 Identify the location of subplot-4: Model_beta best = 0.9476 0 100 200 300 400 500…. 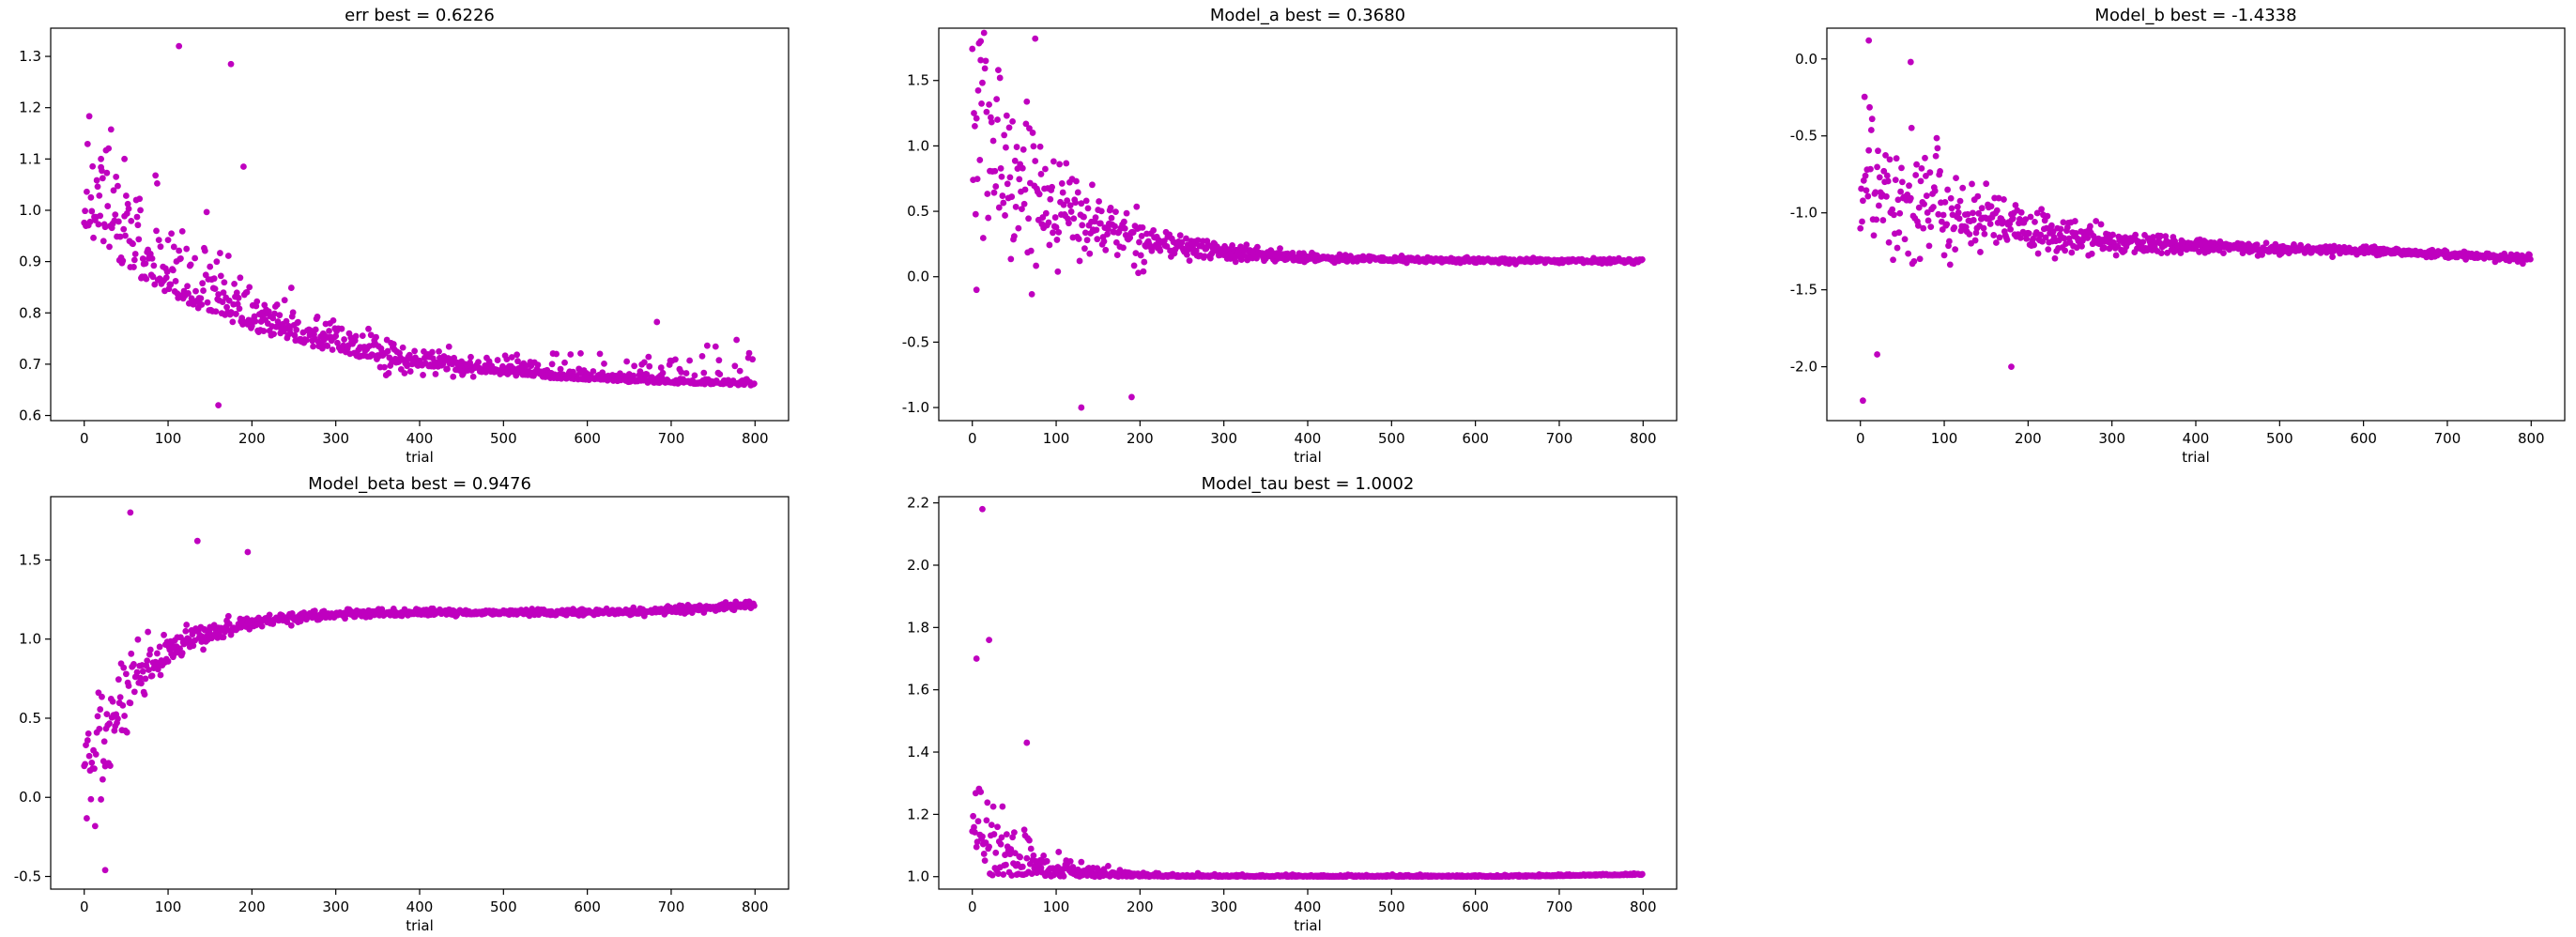
(402, 704).